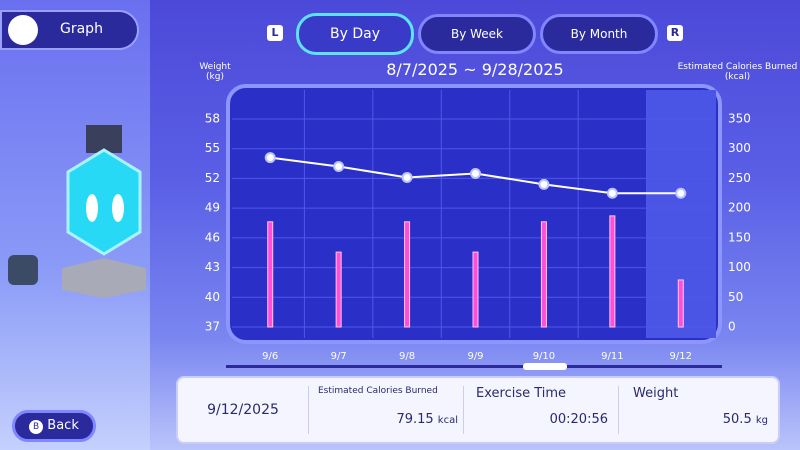 Image resolution: width=800 pixels, height=450 pixels. I want to click on y-axis-title: Weight (kg), so click(215, 72).